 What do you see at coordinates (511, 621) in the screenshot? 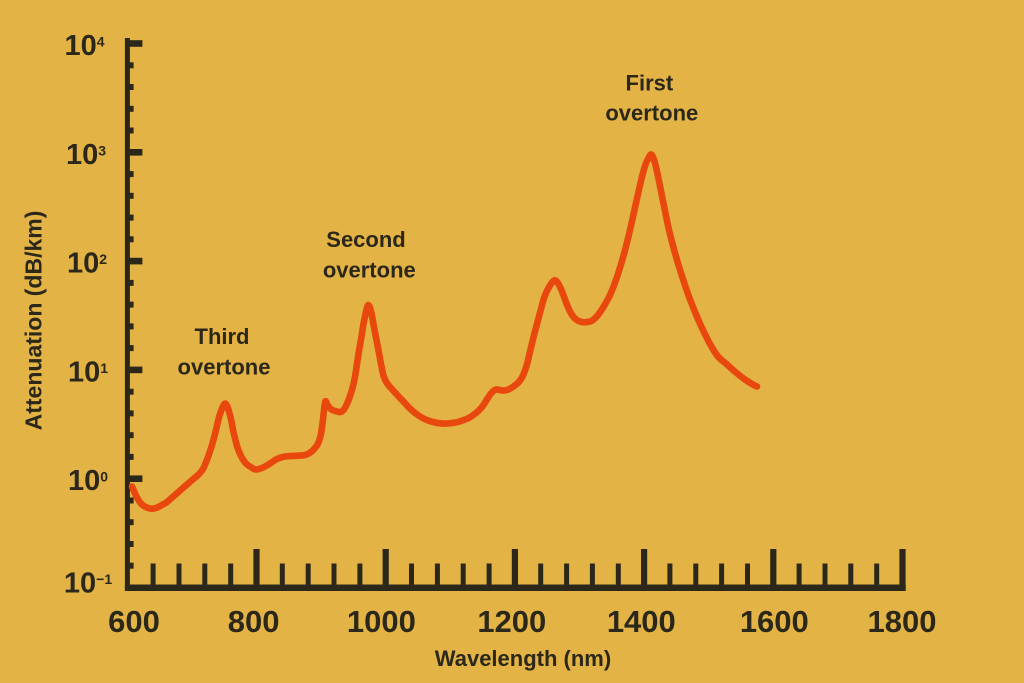
I see `svg-text: 1200` at bounding box center [511, 621].